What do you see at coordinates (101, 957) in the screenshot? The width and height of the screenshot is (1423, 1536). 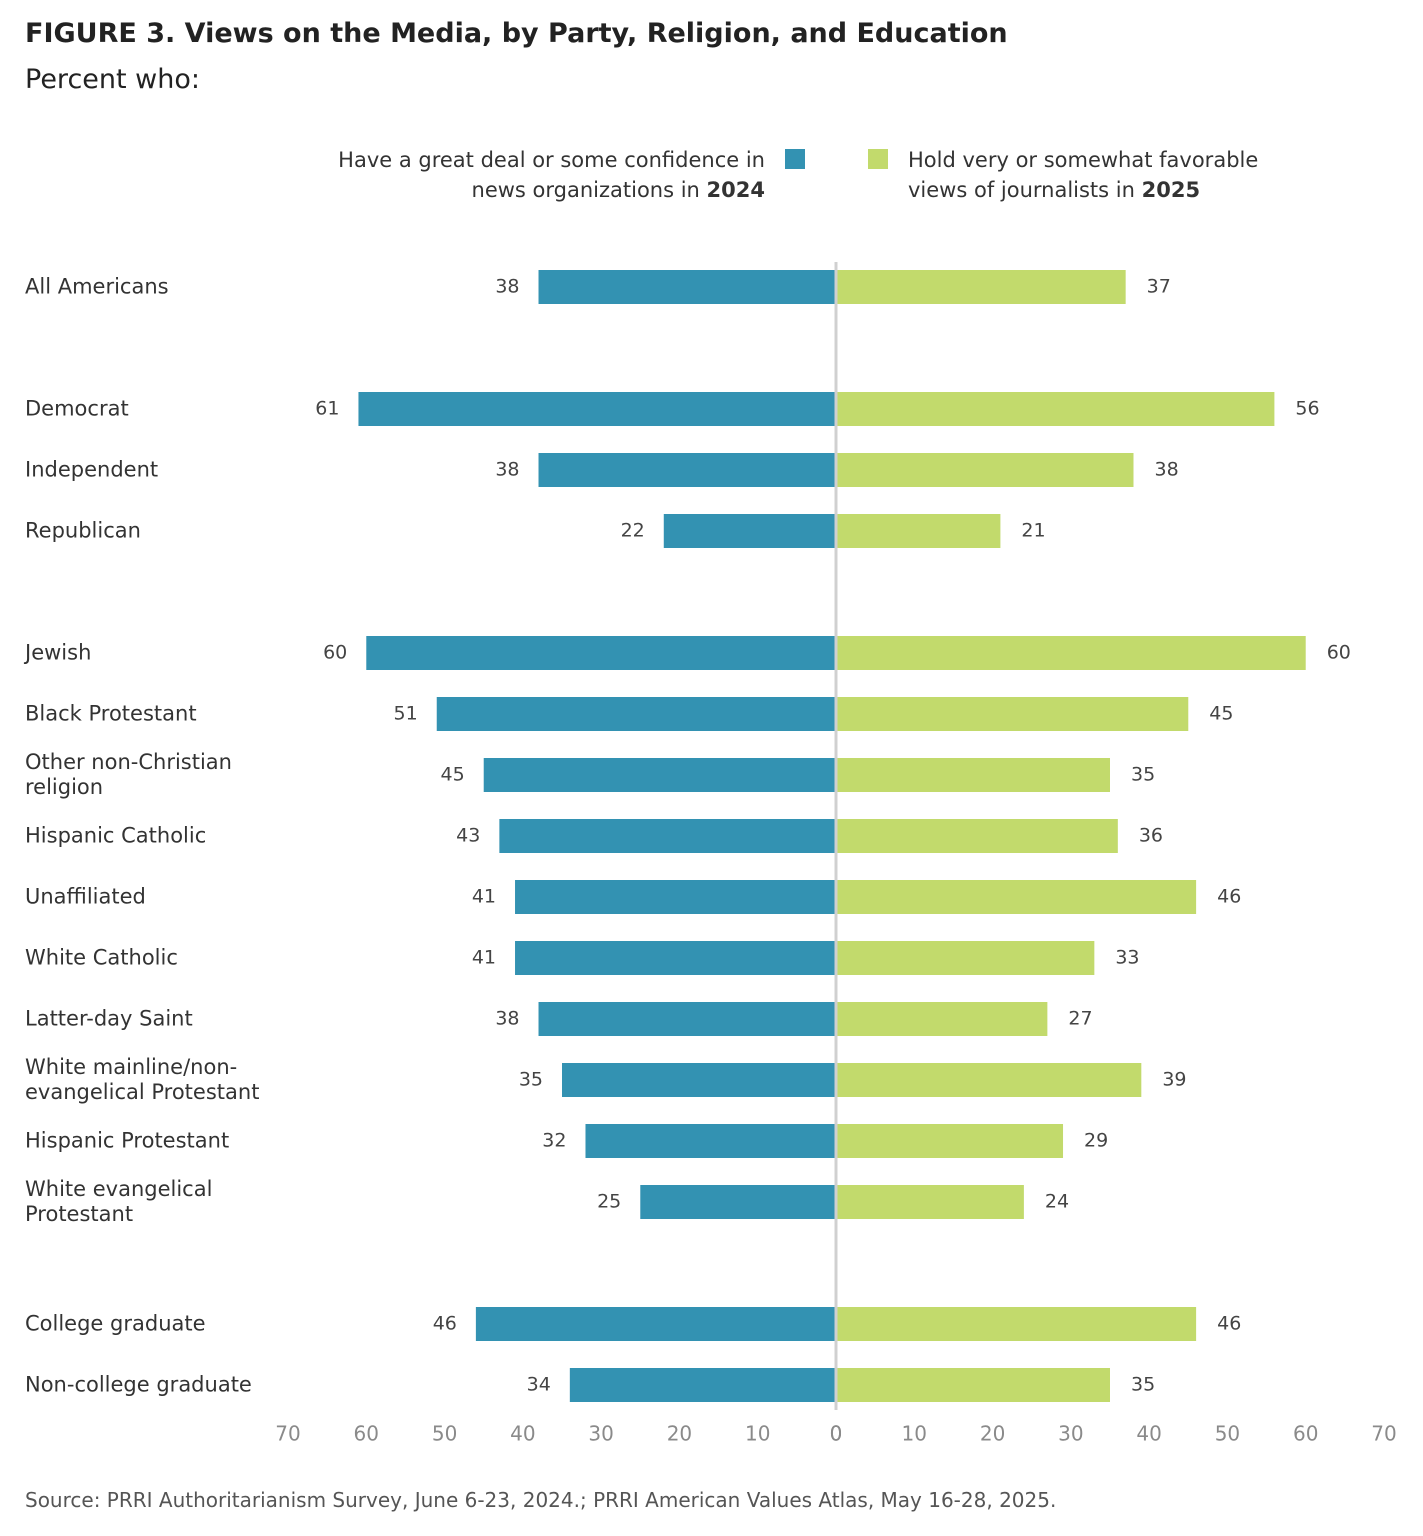 I see `category-label: White Catholic` at bounding box center [101, 957].